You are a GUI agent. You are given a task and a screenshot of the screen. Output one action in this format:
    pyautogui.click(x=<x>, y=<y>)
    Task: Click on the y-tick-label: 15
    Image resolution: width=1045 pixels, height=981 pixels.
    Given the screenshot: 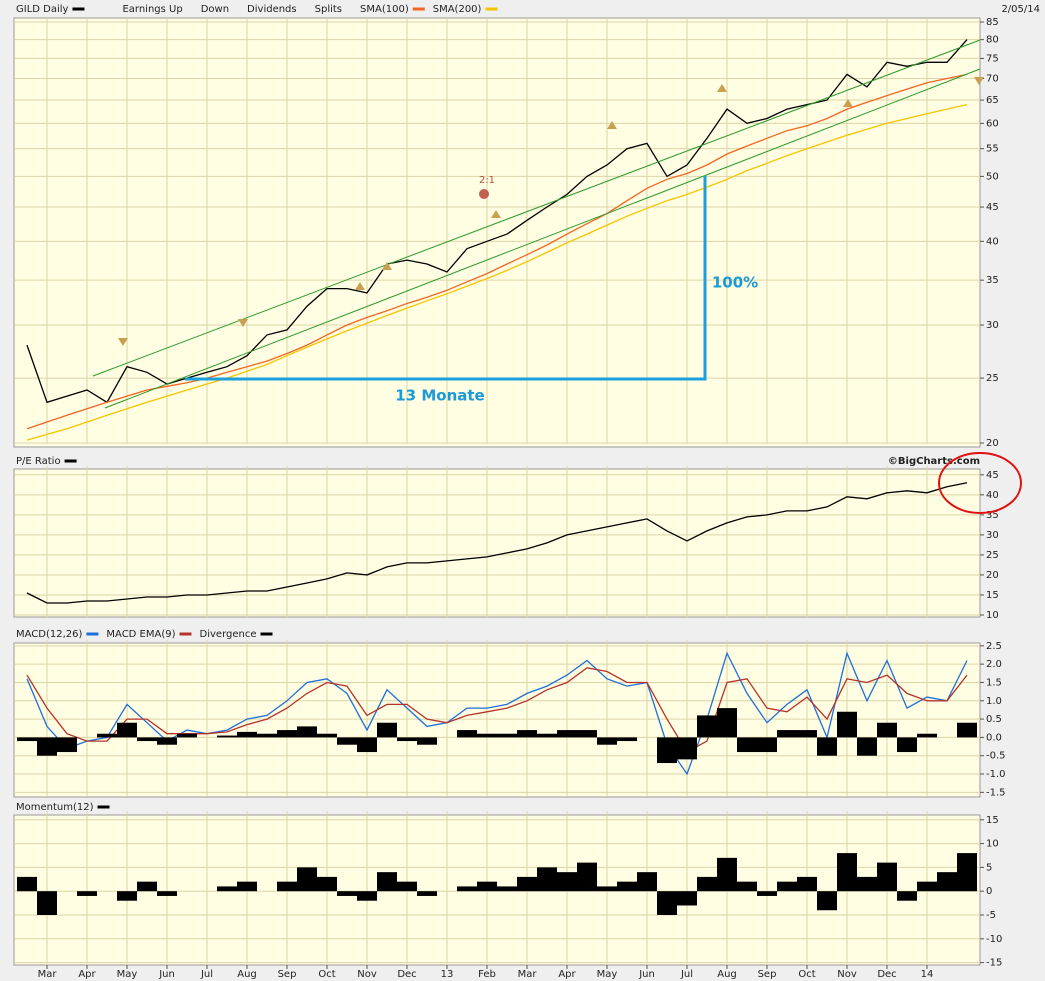 What is the action you would take?
    pyautogui.click(x=992, y=595)
    